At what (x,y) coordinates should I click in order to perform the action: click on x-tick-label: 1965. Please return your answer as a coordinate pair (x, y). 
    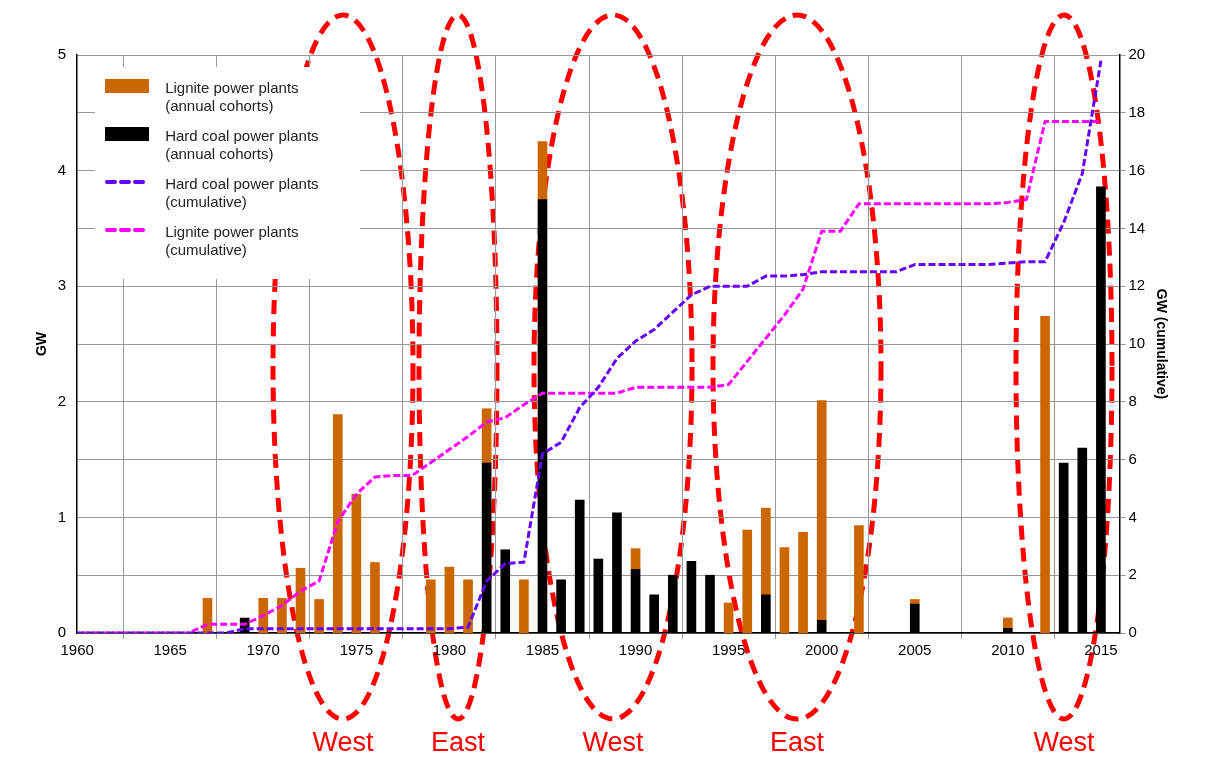
    Looking at the image, I should click on (170, 650).